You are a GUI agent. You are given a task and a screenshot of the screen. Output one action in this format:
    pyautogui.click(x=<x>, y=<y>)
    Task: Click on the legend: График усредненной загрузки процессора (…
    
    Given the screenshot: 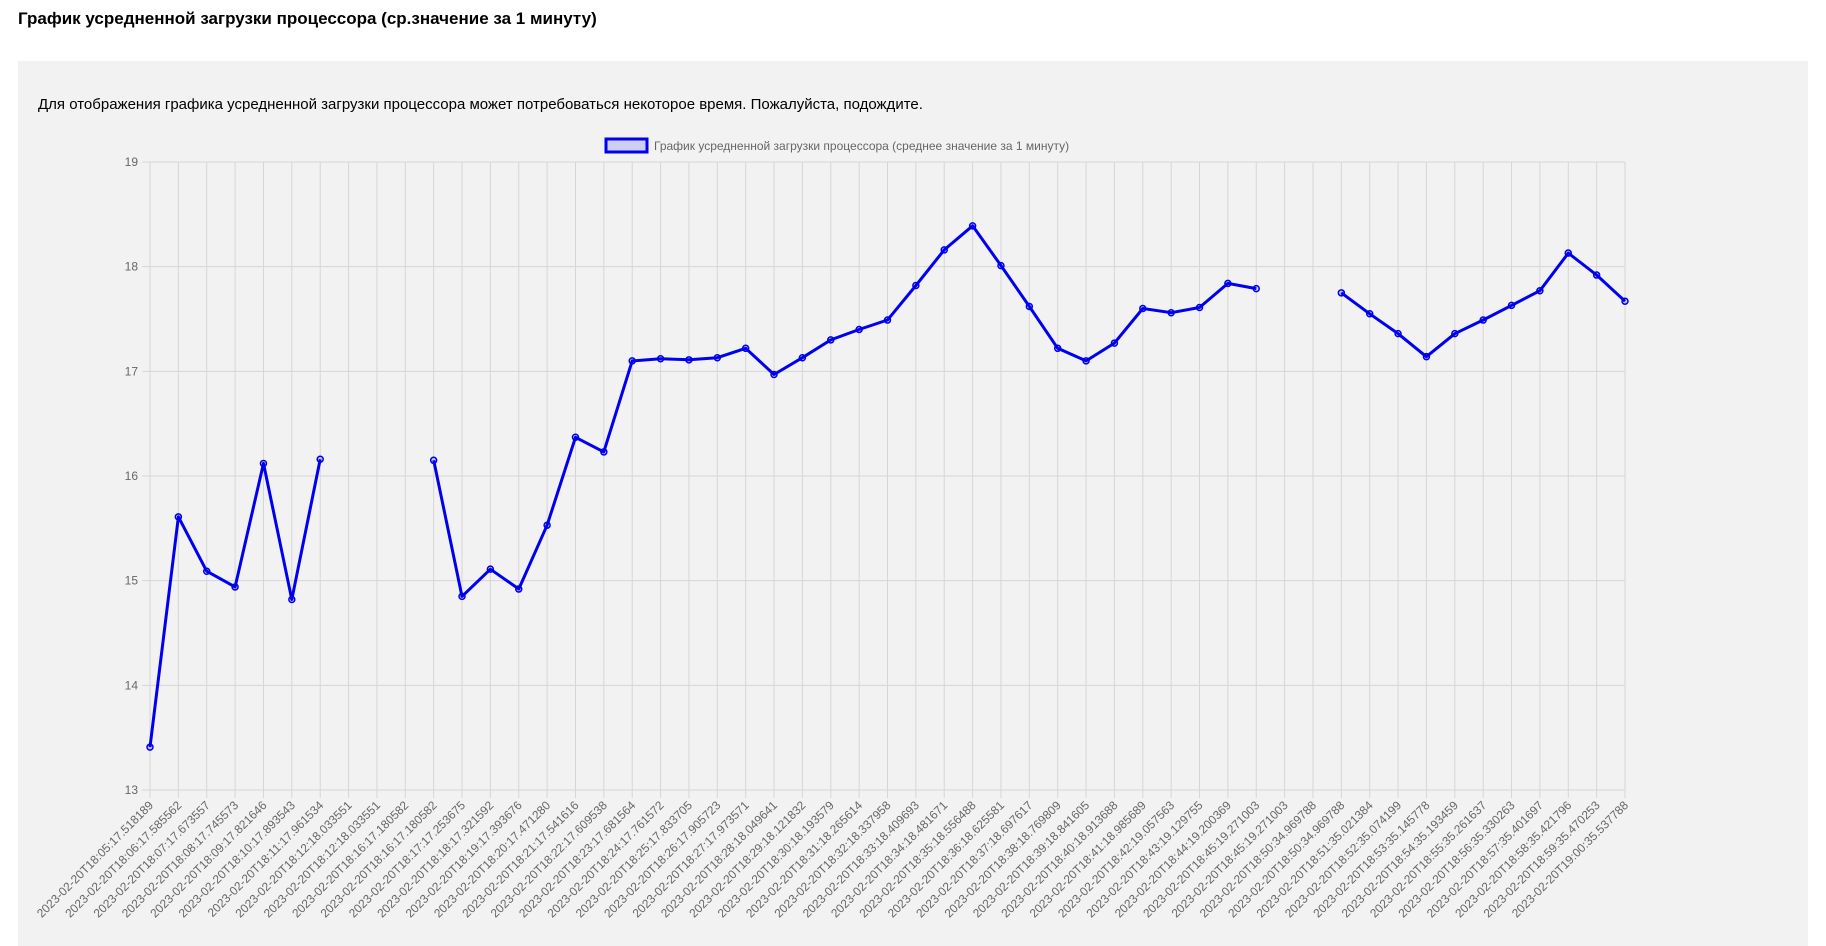 What is the action you would take?
    pyautogui.click(x=836, y=145)
    